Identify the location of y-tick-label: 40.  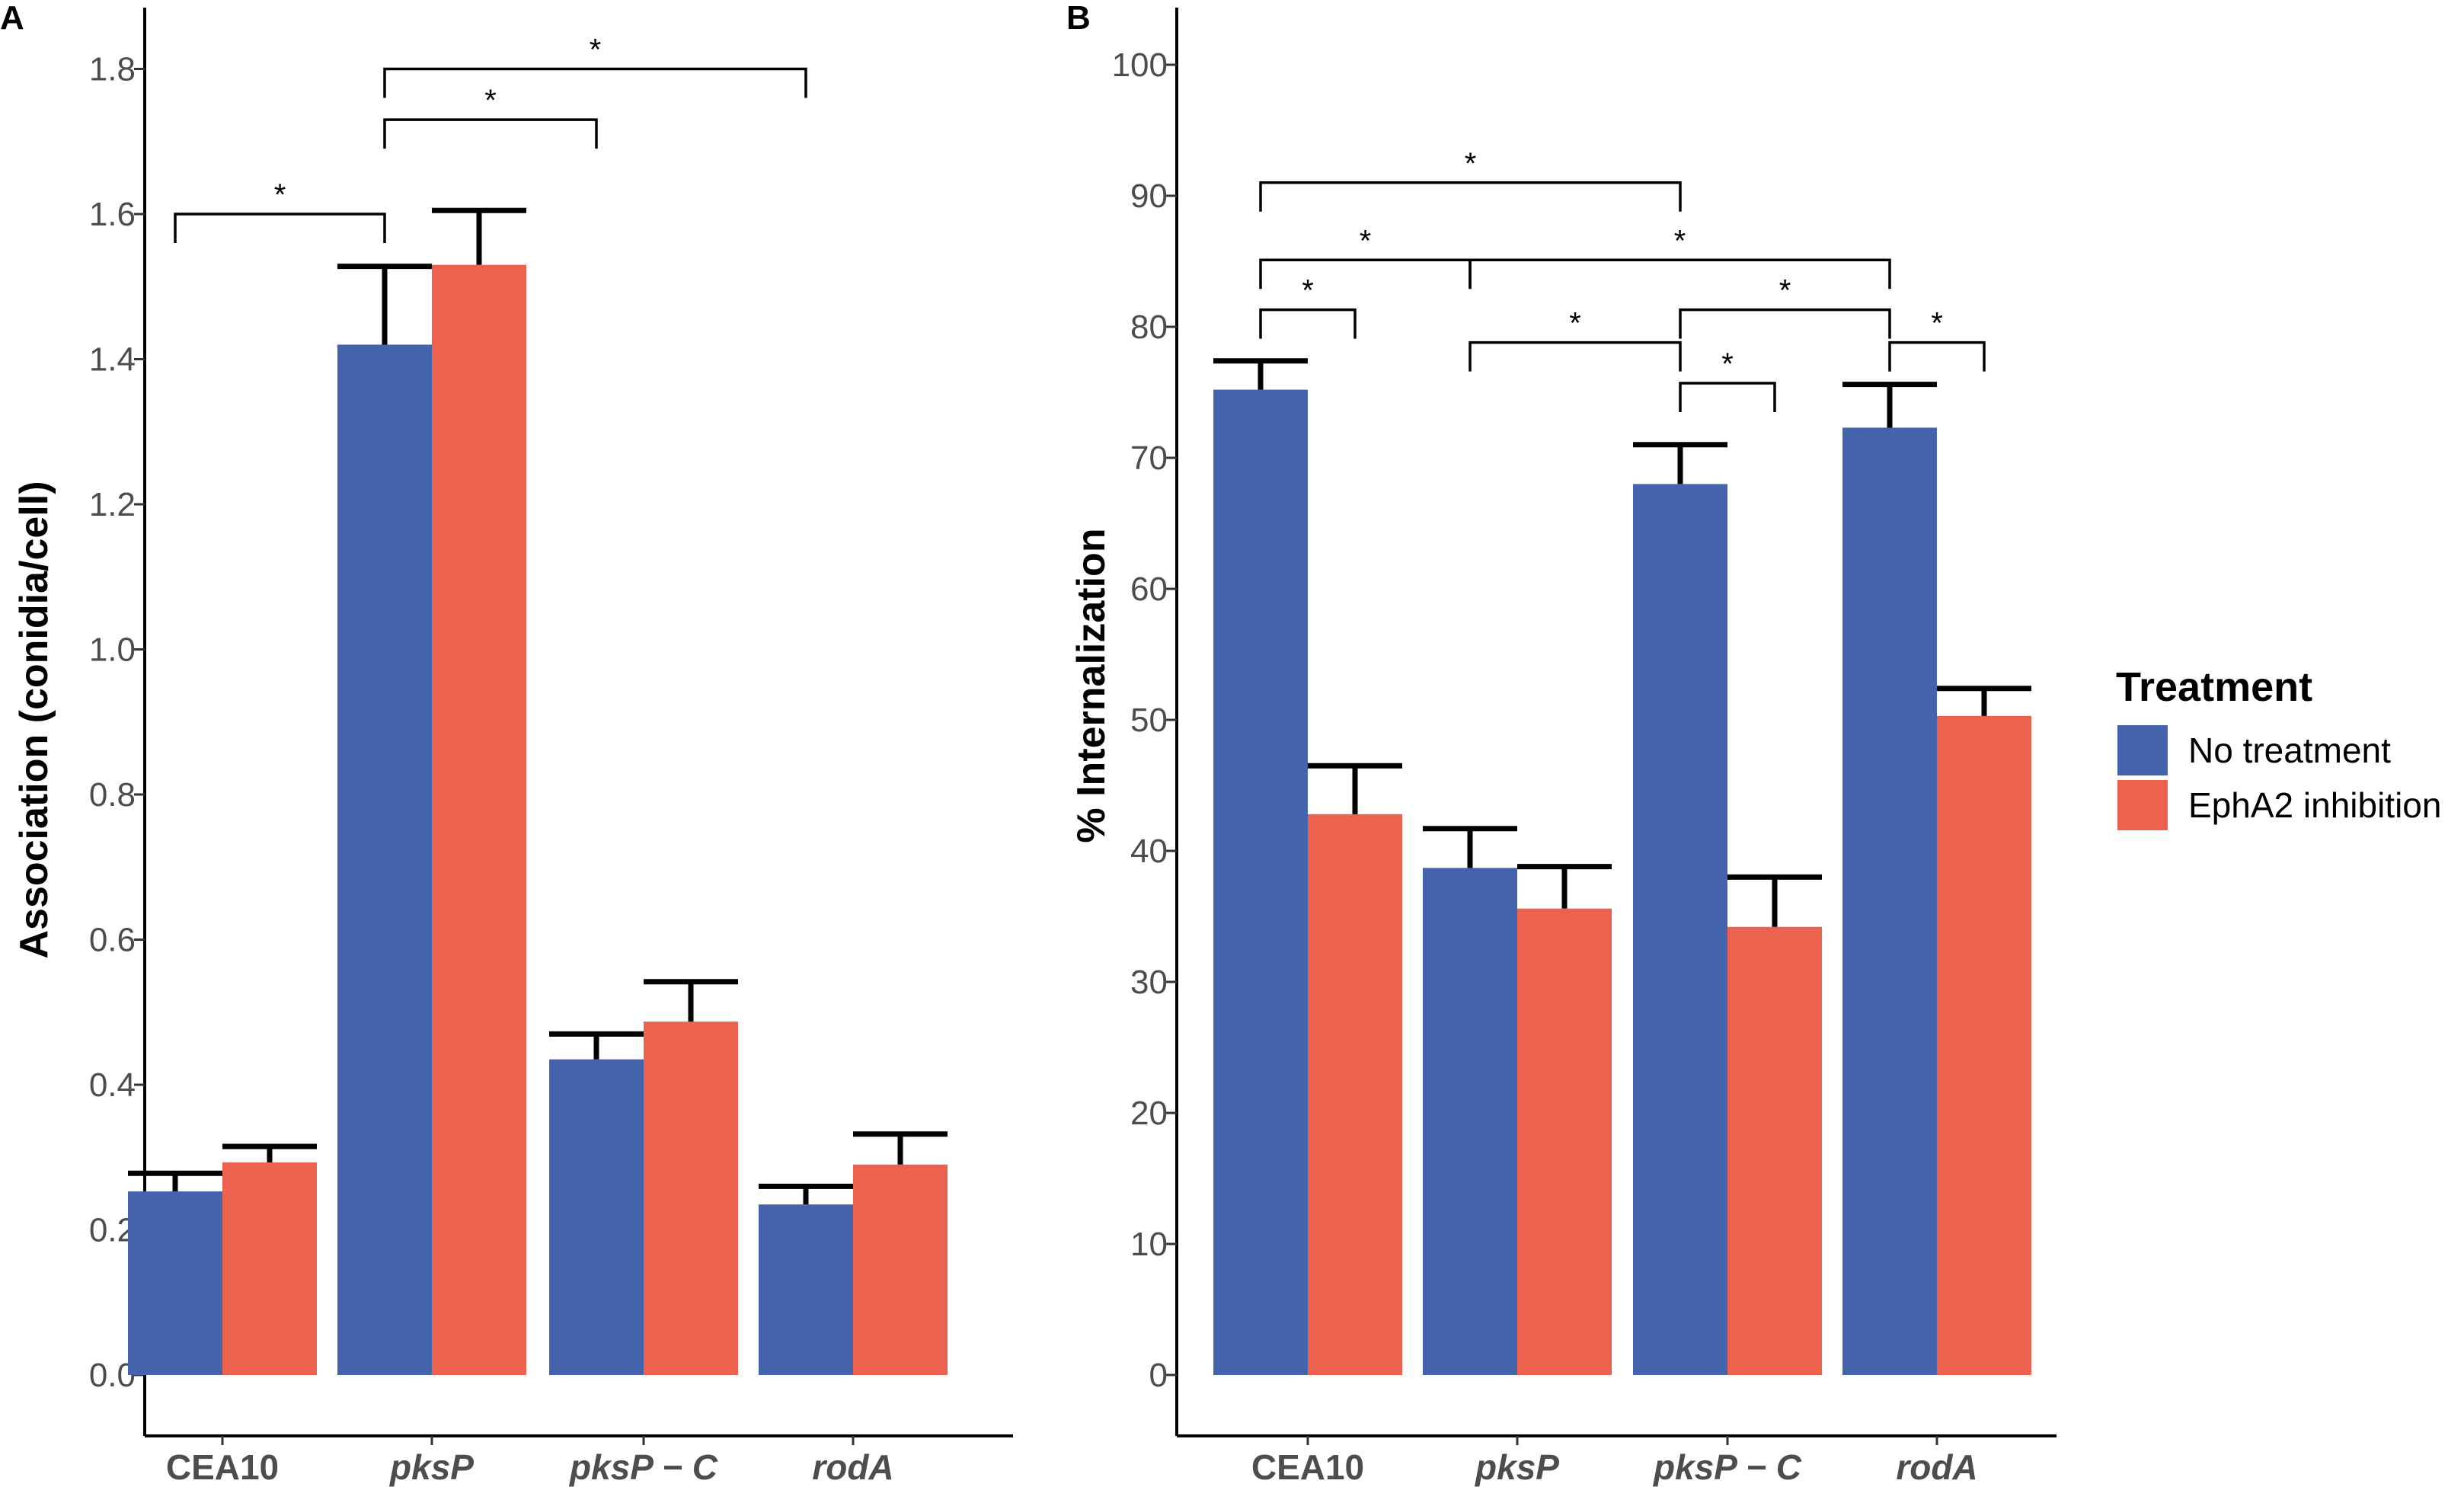
(1149, 851).